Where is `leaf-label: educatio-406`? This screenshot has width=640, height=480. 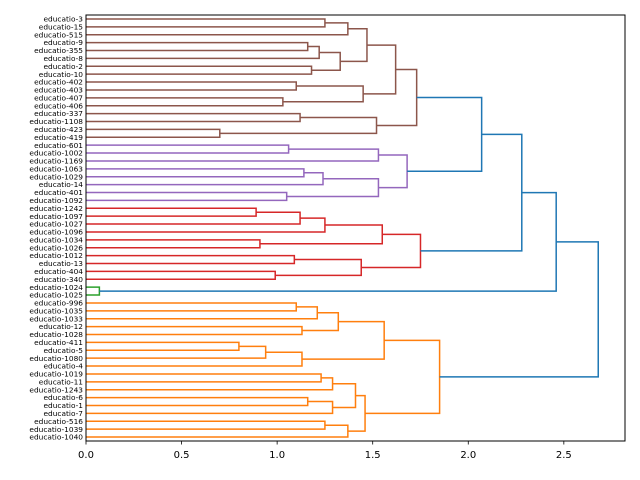
leaf-label: educatio-406 is located at coordinates (58, 105).